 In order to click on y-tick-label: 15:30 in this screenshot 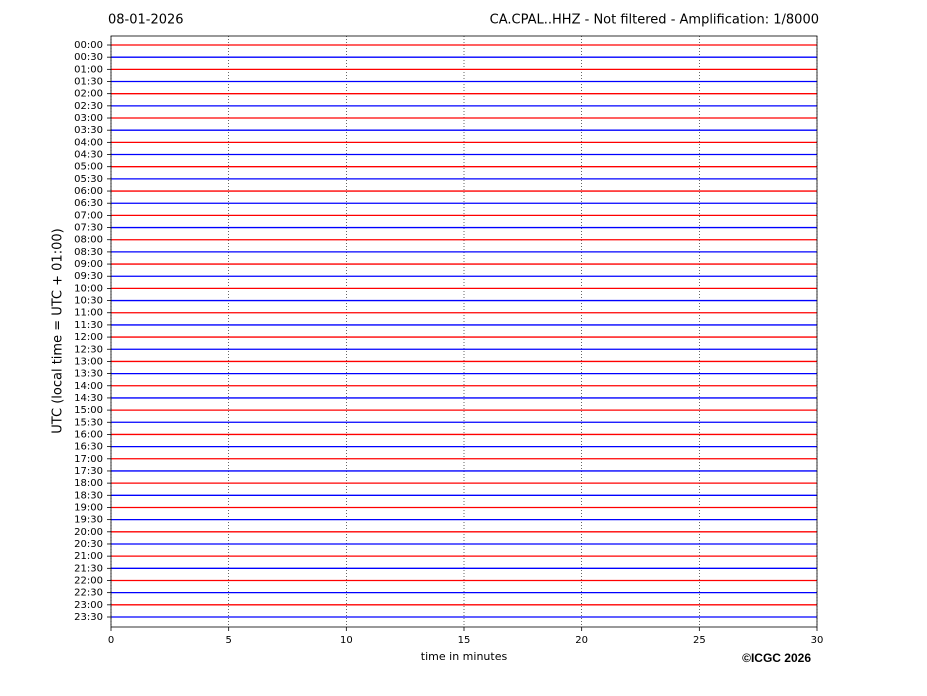, I will do `click(88, 422)`.